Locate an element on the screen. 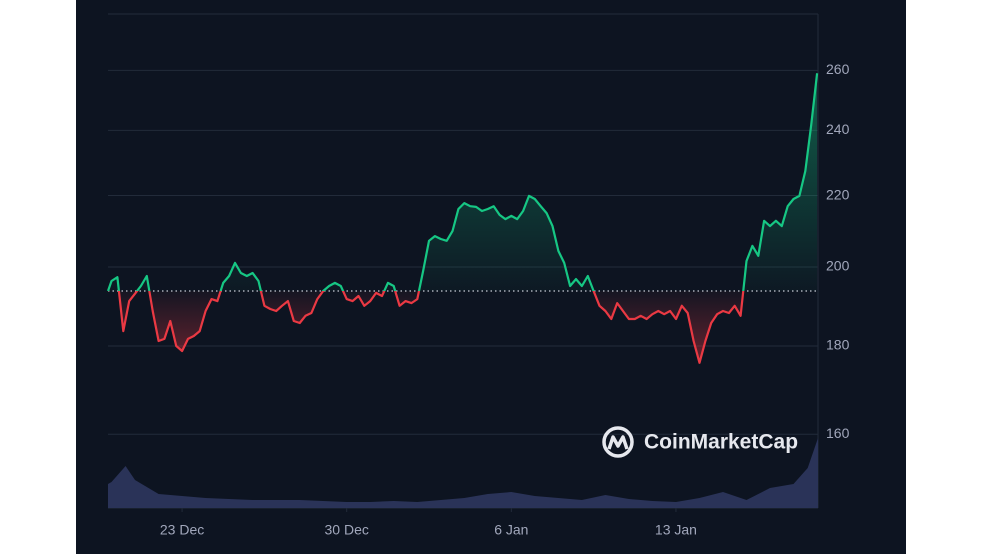 The image size is (984, 554). x-tick-label: 23 Dec is located at coordinates (182, 530).